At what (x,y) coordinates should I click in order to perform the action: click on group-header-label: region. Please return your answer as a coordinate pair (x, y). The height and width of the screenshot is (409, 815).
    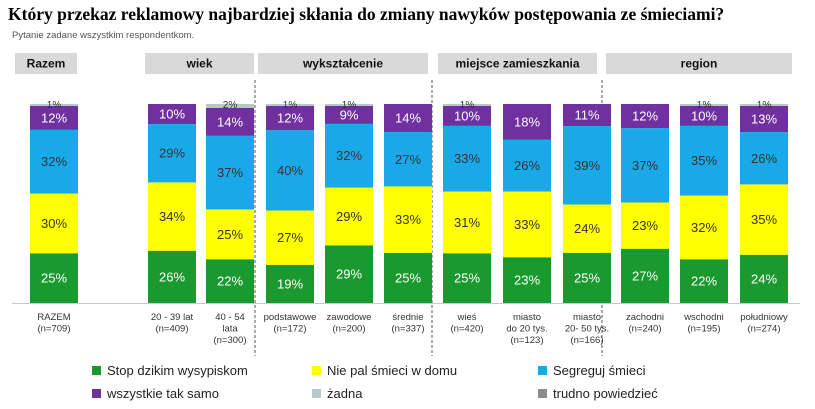
    Looking at the image, I should click on (699, 64).